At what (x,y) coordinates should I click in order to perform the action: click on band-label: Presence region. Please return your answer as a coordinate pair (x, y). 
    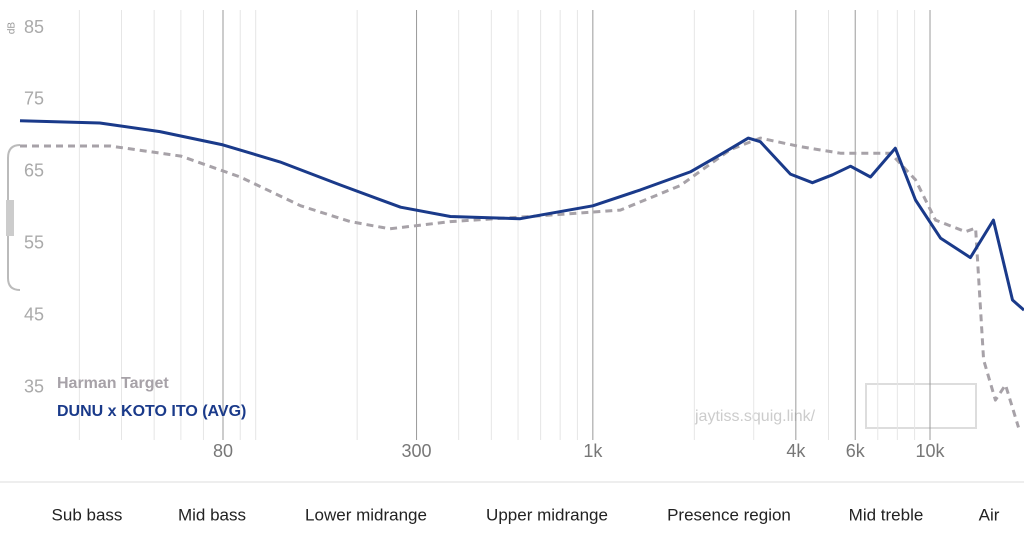
    Looking at the image, I should click on (729, 514).